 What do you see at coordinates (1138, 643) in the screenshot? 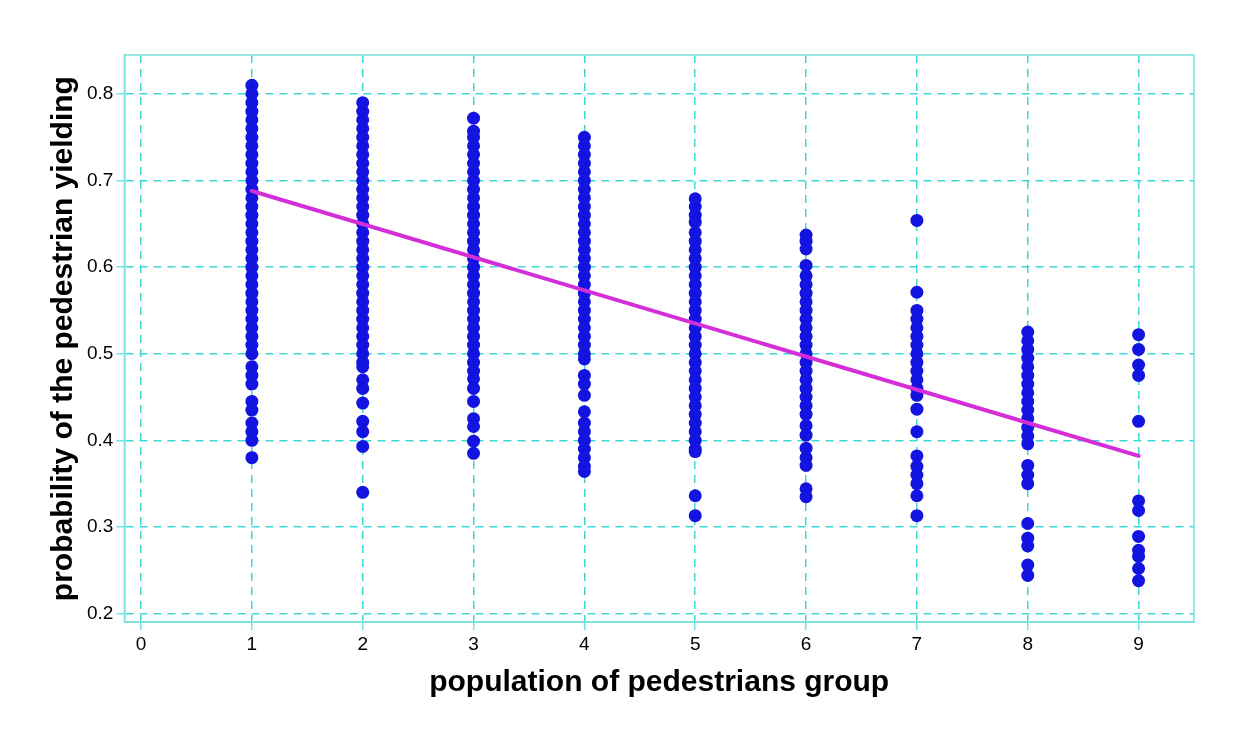
I see `x-tick-label: 9` at bounding box center [1138, 643].